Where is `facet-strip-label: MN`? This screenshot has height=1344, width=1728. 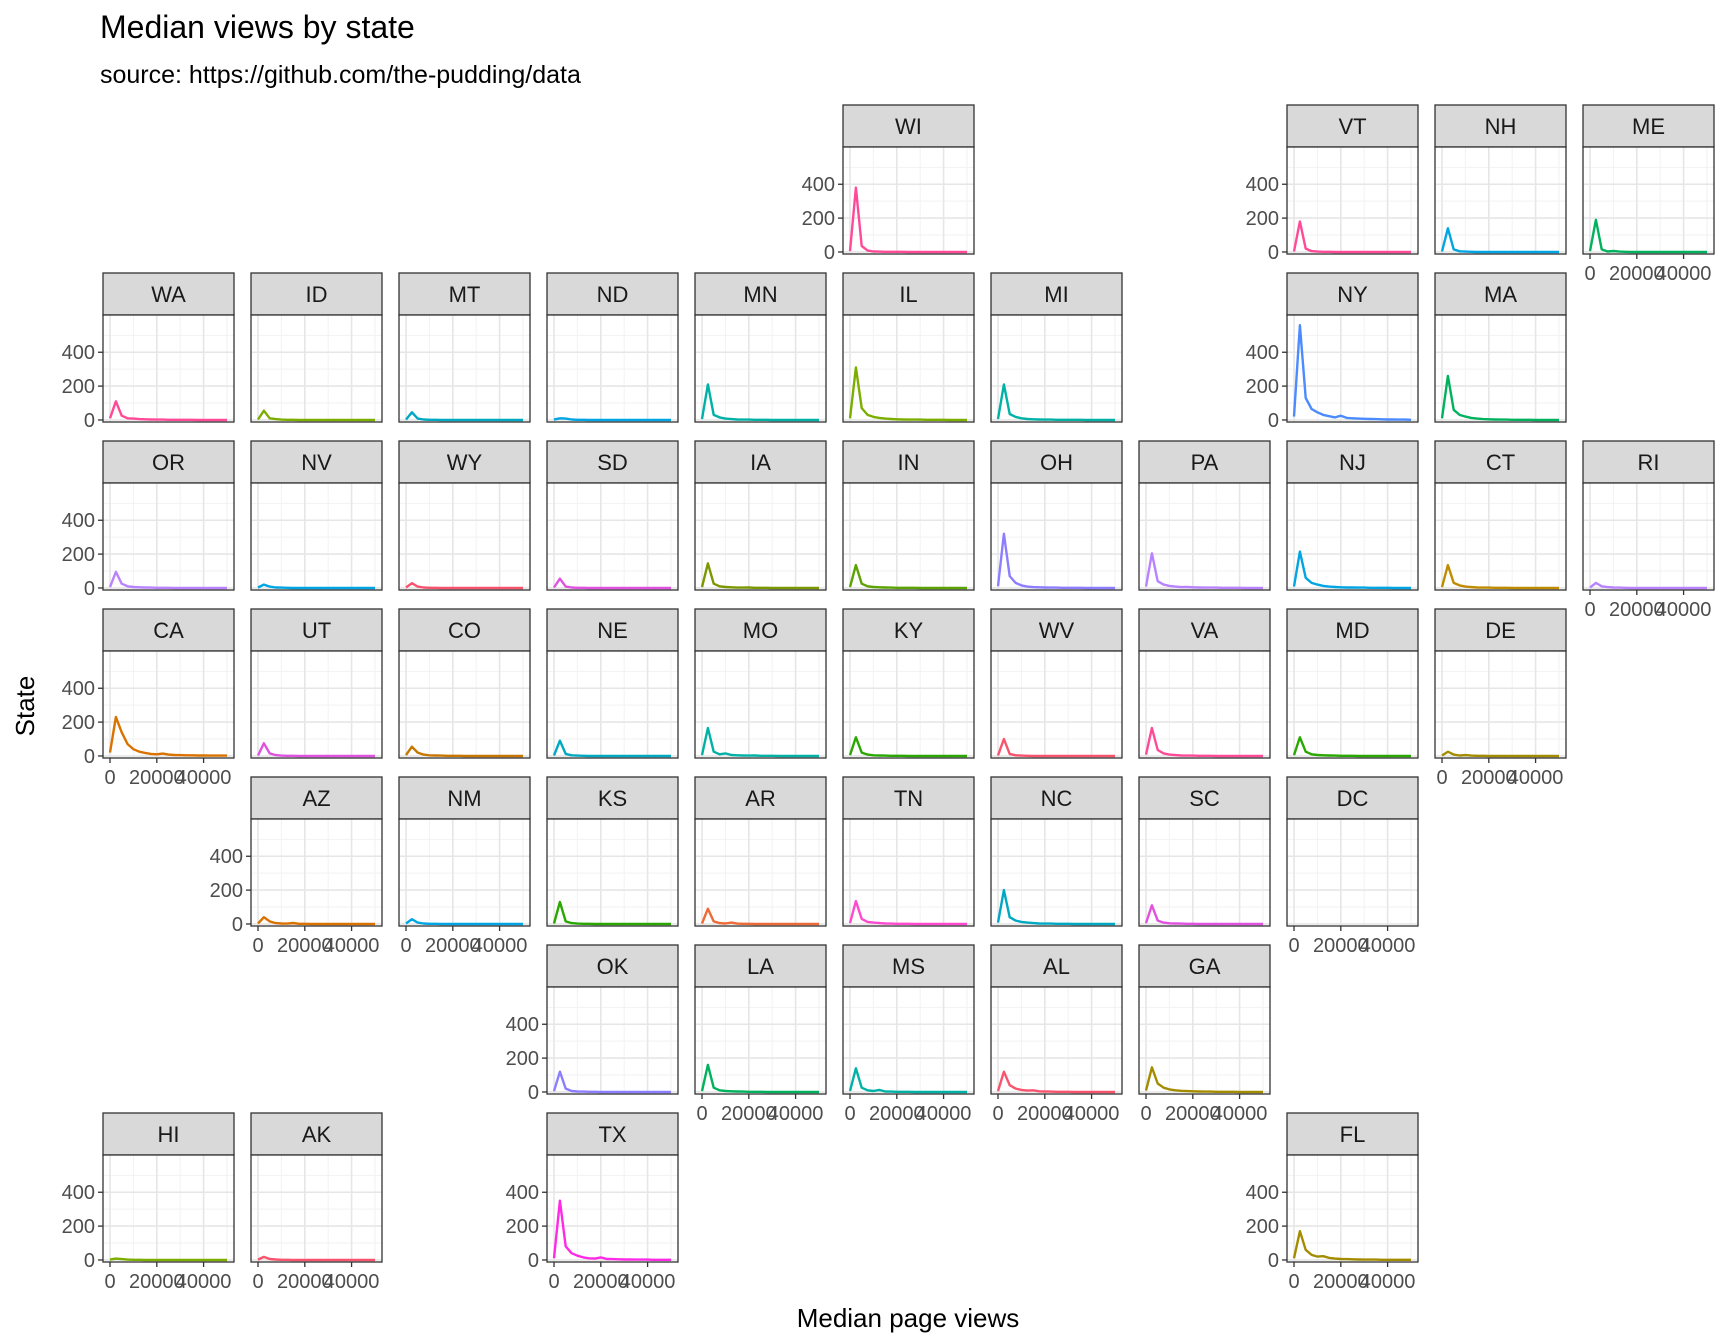
facet-strip-label: MN is located at coordinates (760, 294).